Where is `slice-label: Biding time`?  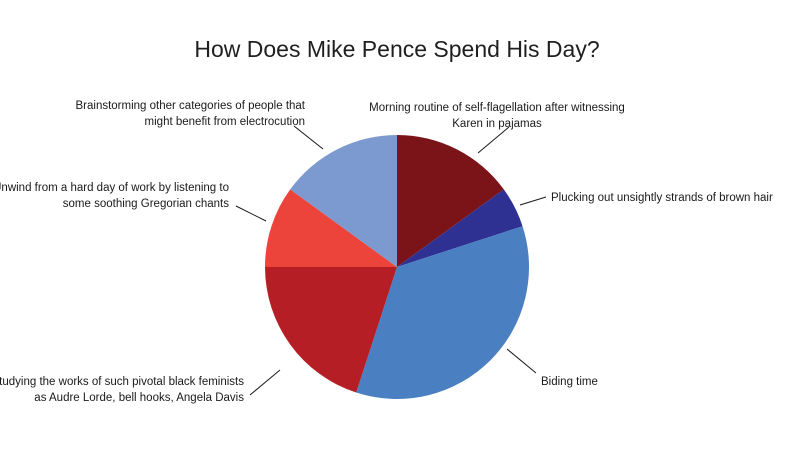 slice-label: Biding time is located at coordinates (569, 382).